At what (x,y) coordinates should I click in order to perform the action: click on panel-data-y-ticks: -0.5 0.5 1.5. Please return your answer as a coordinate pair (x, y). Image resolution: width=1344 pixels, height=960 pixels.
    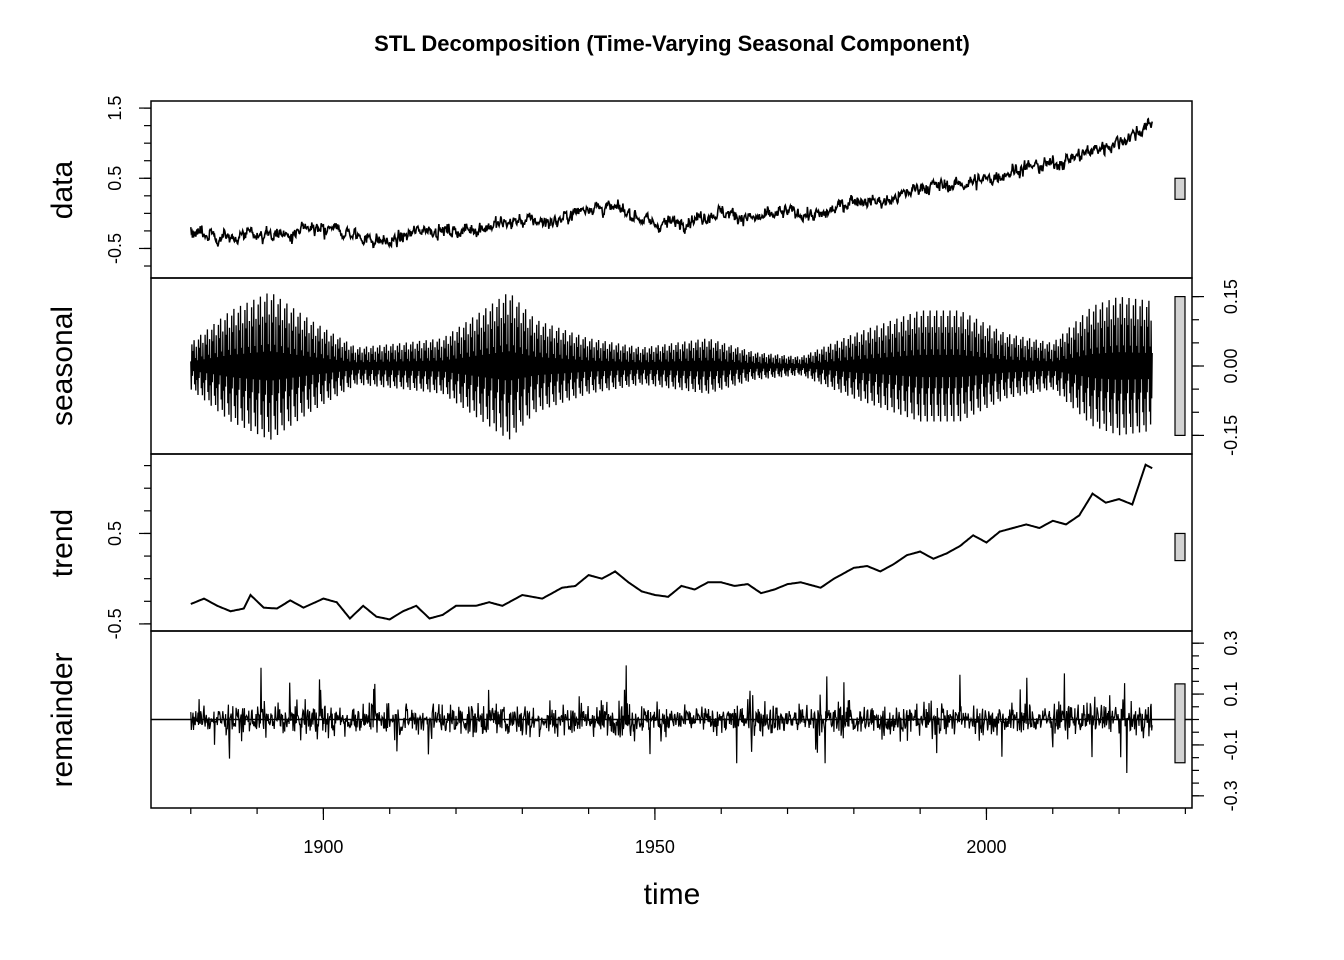
    Looking at the image, I should click on (128, 181).